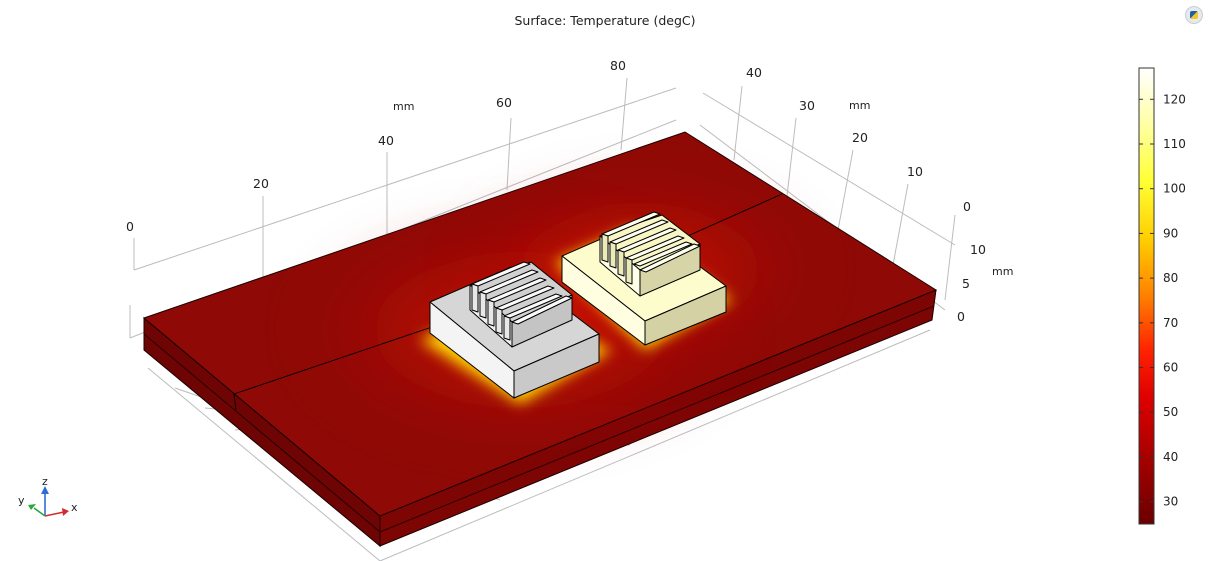 The height and width of the screenshot is (561, 1210). What do you see at coordinates (1170, 233) in the screenshot?
I see `colorbar-tick-label: 90` at bounding box center [1170, 233].